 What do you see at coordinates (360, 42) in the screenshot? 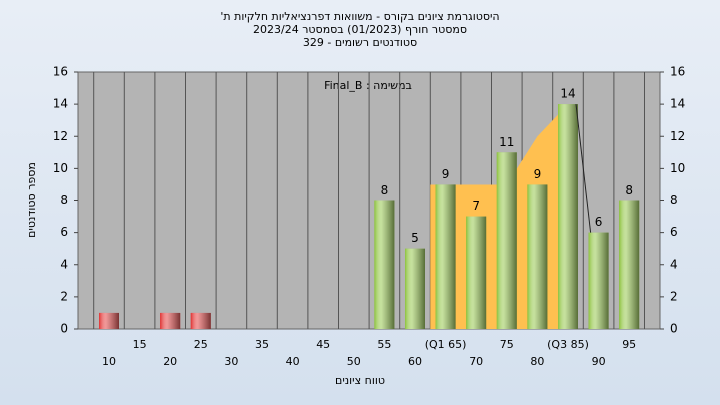
I see `title-line: 329 - סטודנטים רשומים` at bounding box center [360, 42].